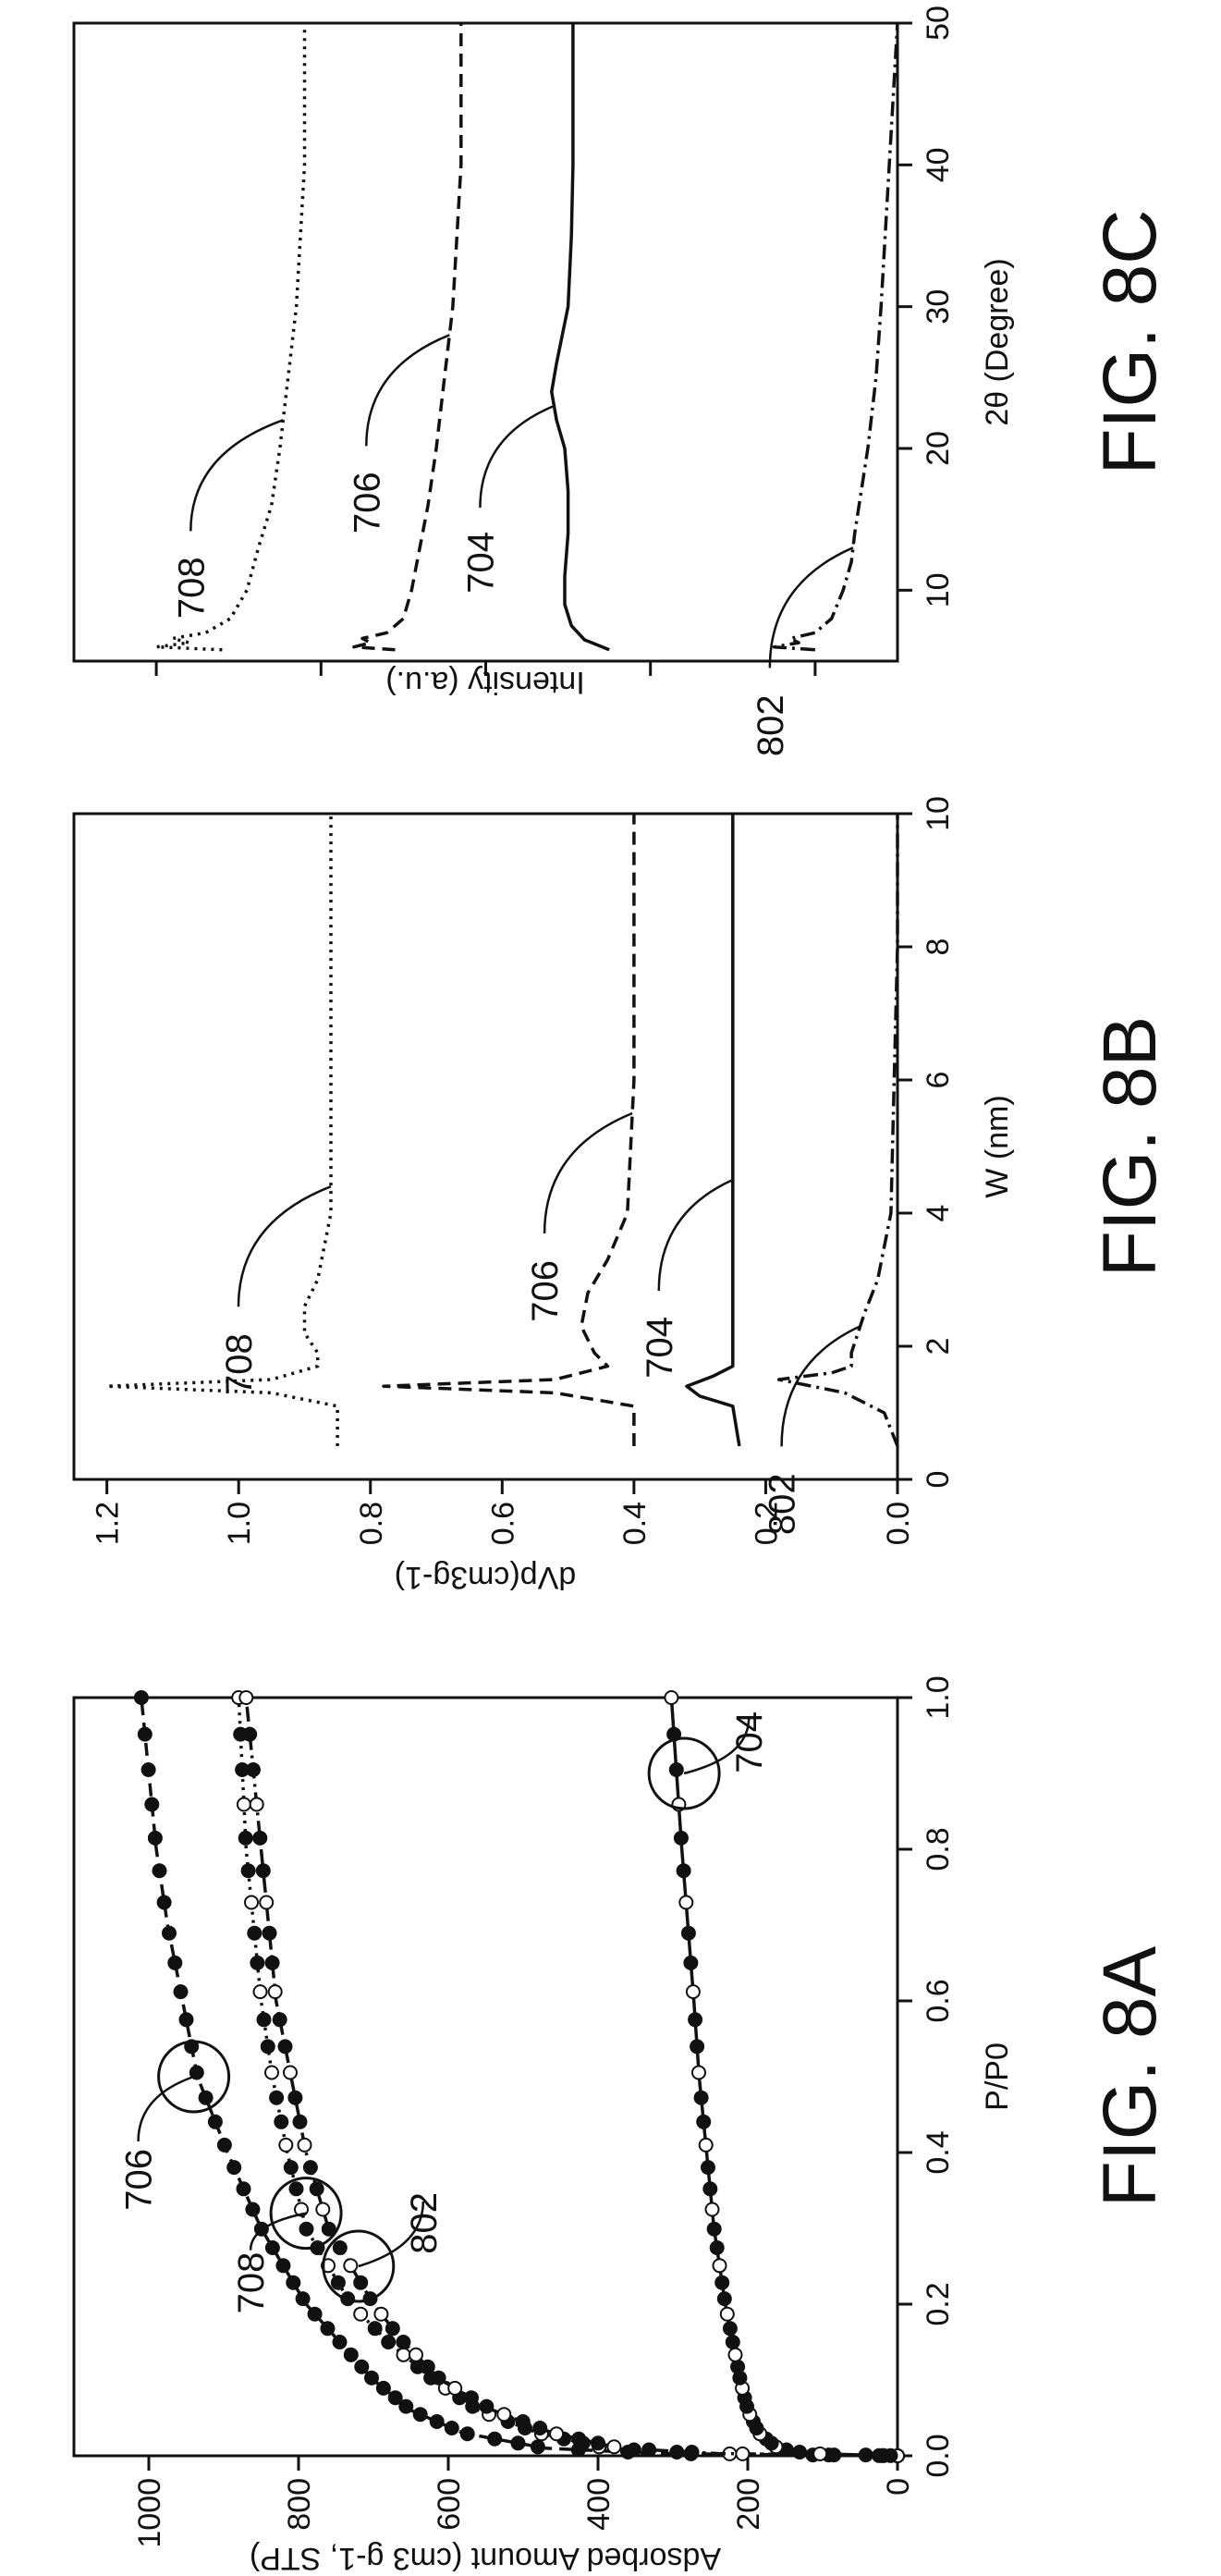 This screenshot has height=2576, width=1221. I want to click on x-tick-label: 0.4, so click(938, 2152).